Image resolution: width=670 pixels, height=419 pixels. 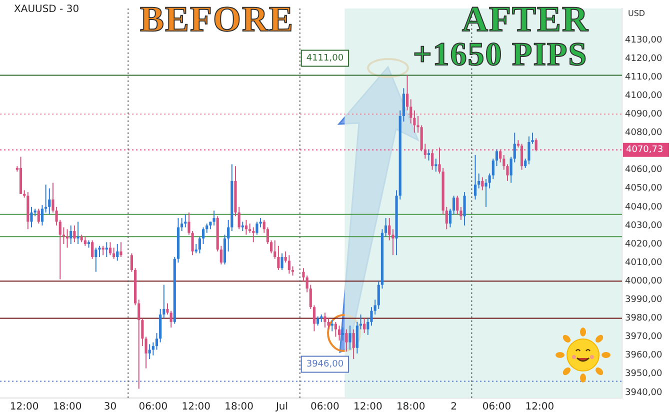 What do you see at coordinates (643, 114) in the screenshot?
I see `y-tick-label: 4090,00` at bounding box center [643, 114].